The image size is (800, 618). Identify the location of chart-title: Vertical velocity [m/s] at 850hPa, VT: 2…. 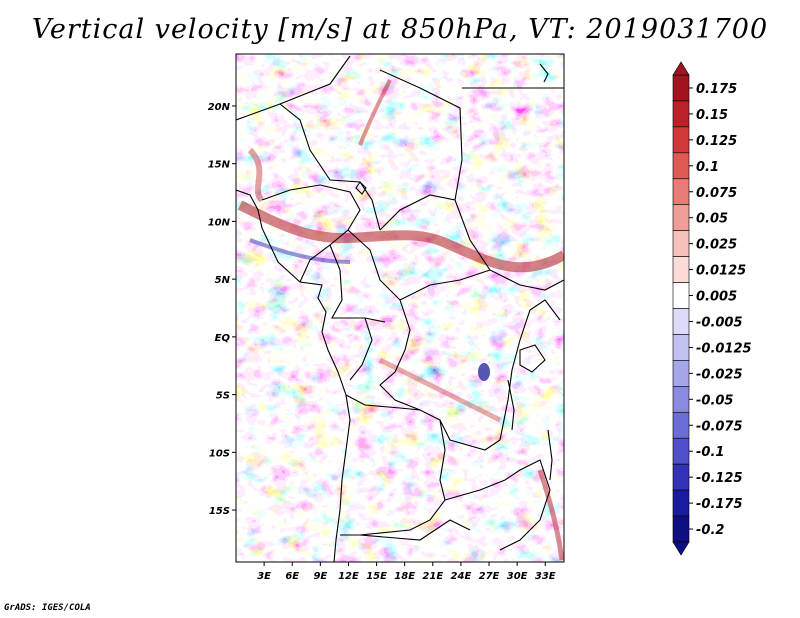
(400, 29).